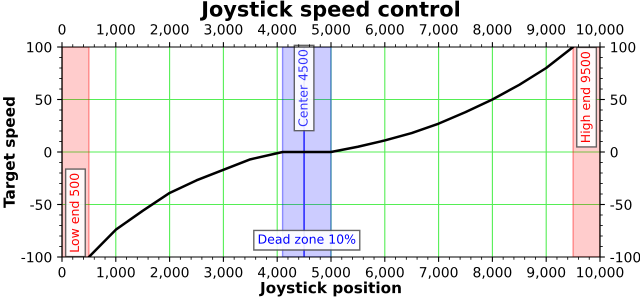 The image size is (640, 300). I want to click on y2-tick-label: -100, so click(625, 257).